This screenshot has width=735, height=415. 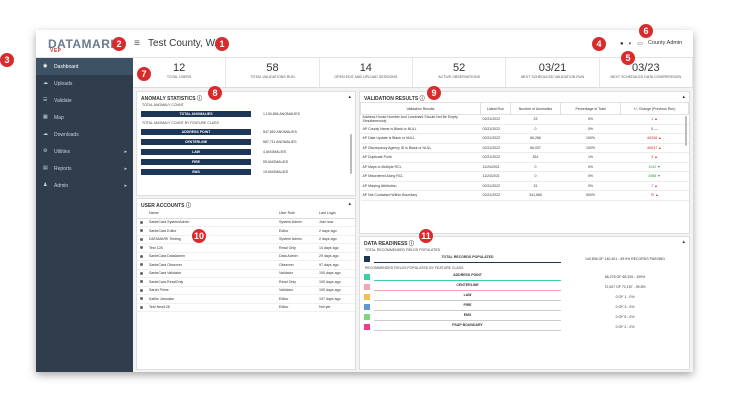 I want to click on table-row: SanteCara Observer Observer 97 days ago, so click(x=246, y=265).